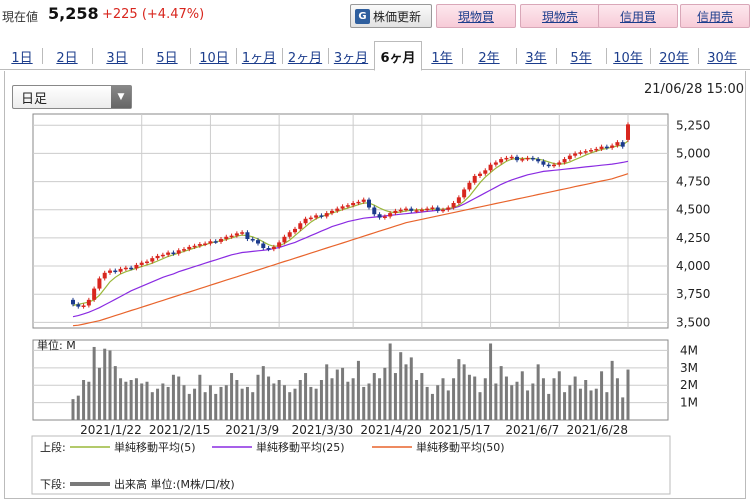 The height and width of the screenshot is (500, 750). I want to click on volume-tick-label: 3M, so click(689, 368).